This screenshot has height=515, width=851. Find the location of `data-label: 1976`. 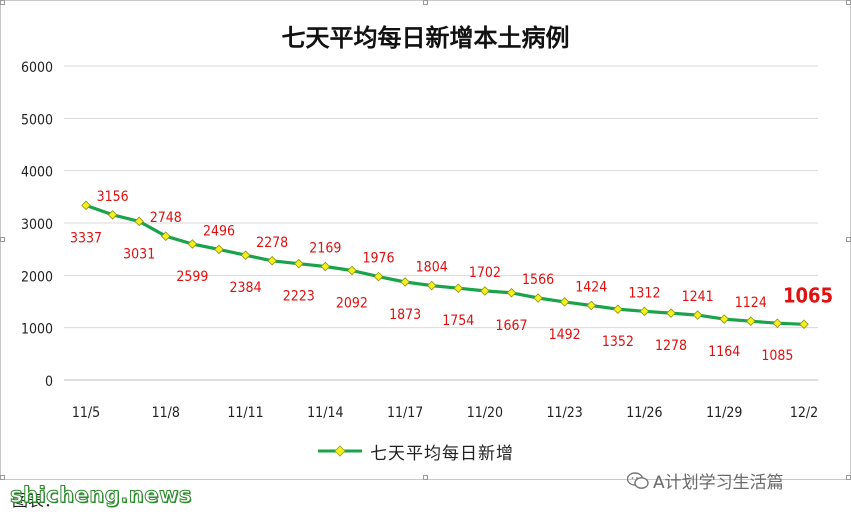

data-label: 1976 is located at coordinates (378, 259).